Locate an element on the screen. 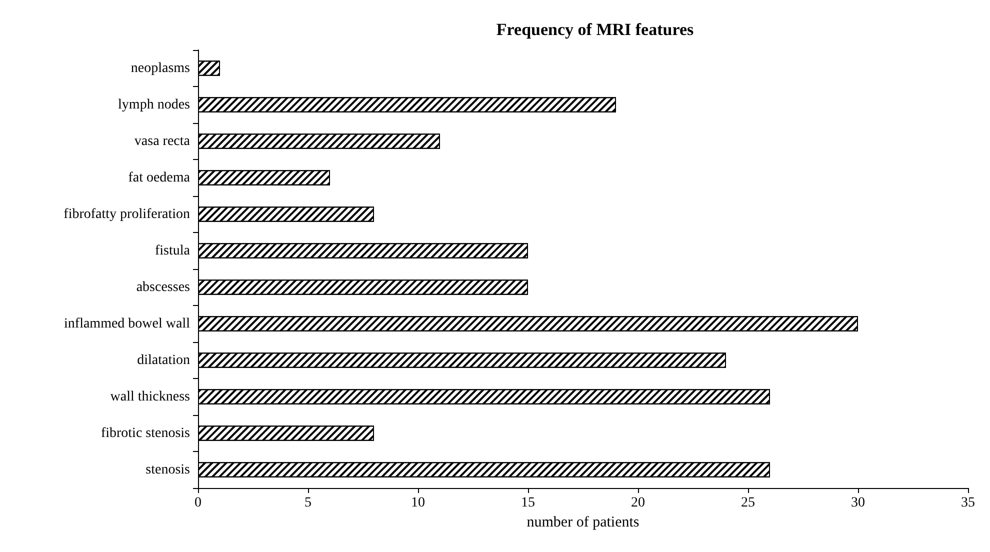 The height and width of the screenshot is (552, 990). y-tick-label: vasa recta is located at coordinates (162, 141).